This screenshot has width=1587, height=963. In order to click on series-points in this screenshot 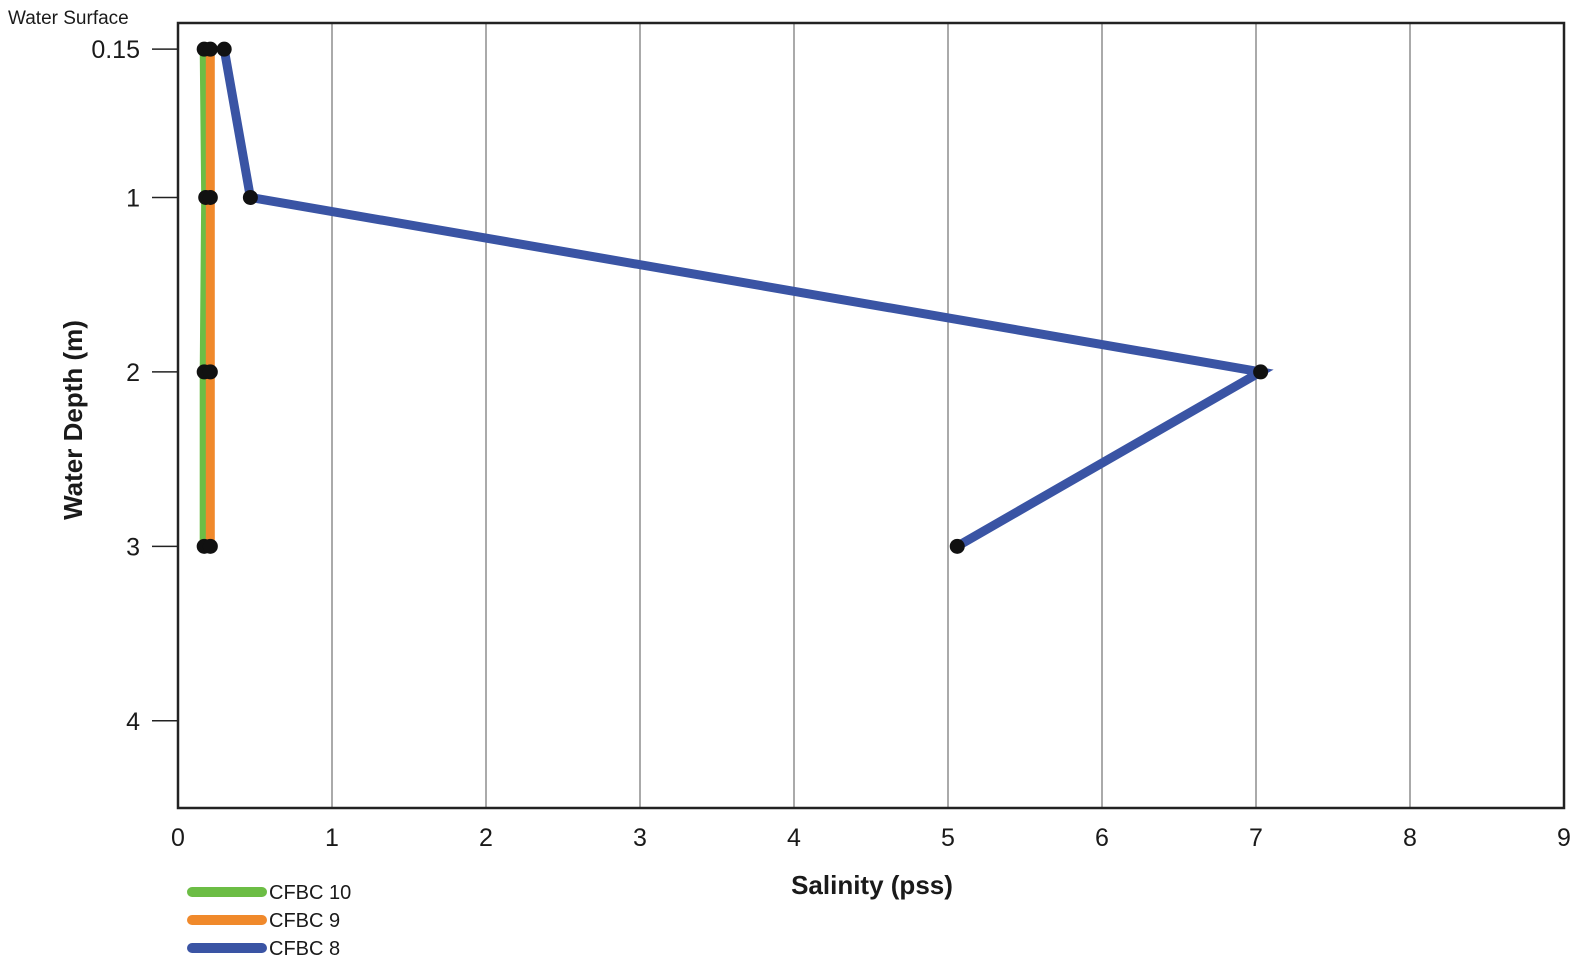, I will do `click(210, 297)`.